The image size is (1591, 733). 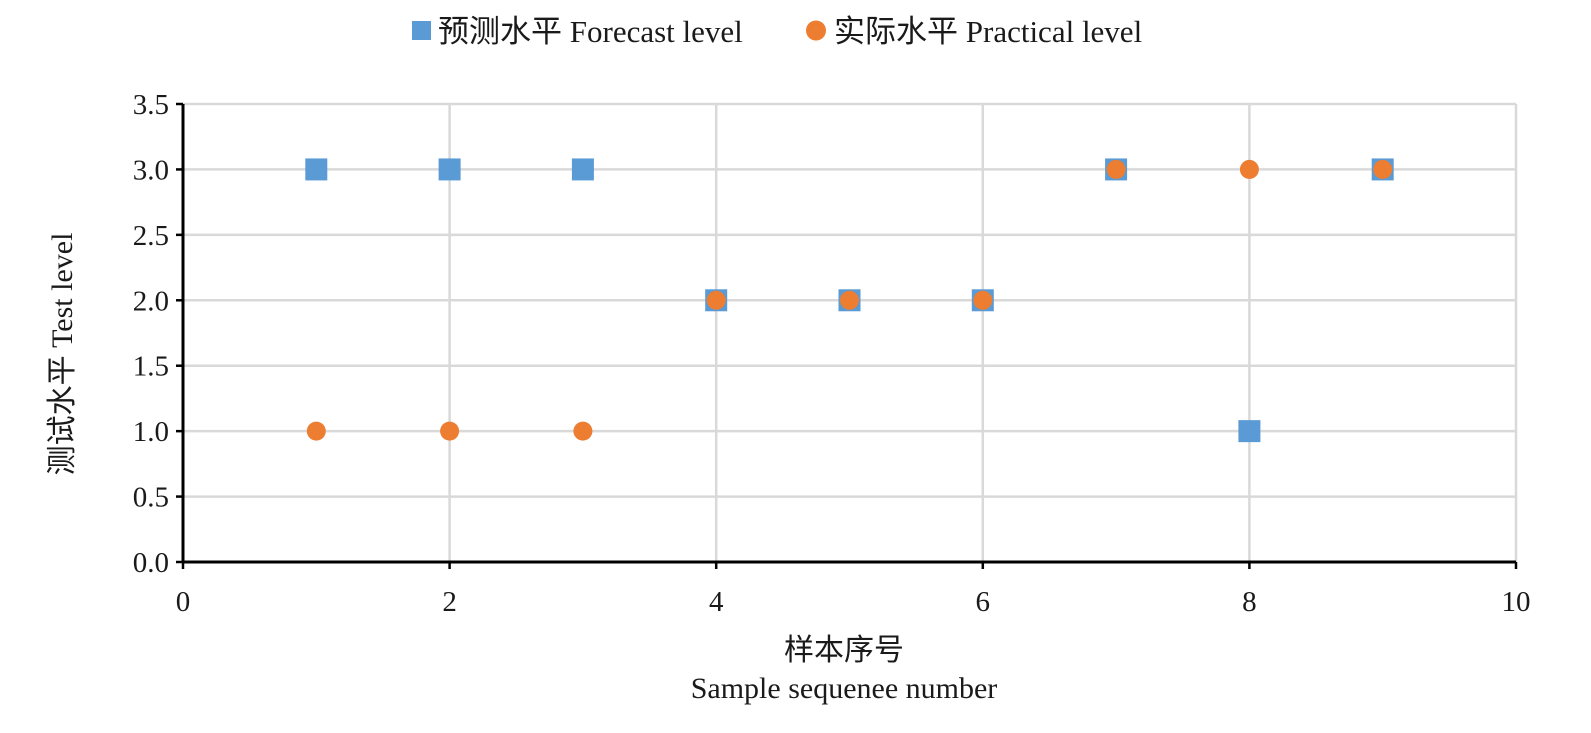 I want to click on y-axis-title: 测试水平 Test level, so click(x=62, y=354).